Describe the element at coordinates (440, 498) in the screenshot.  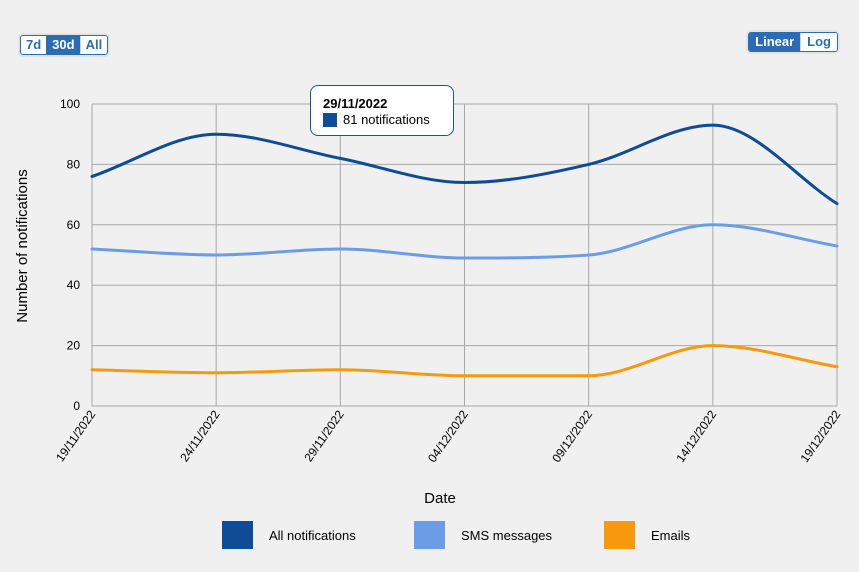
I see `x-axis-label: Date` at that location.